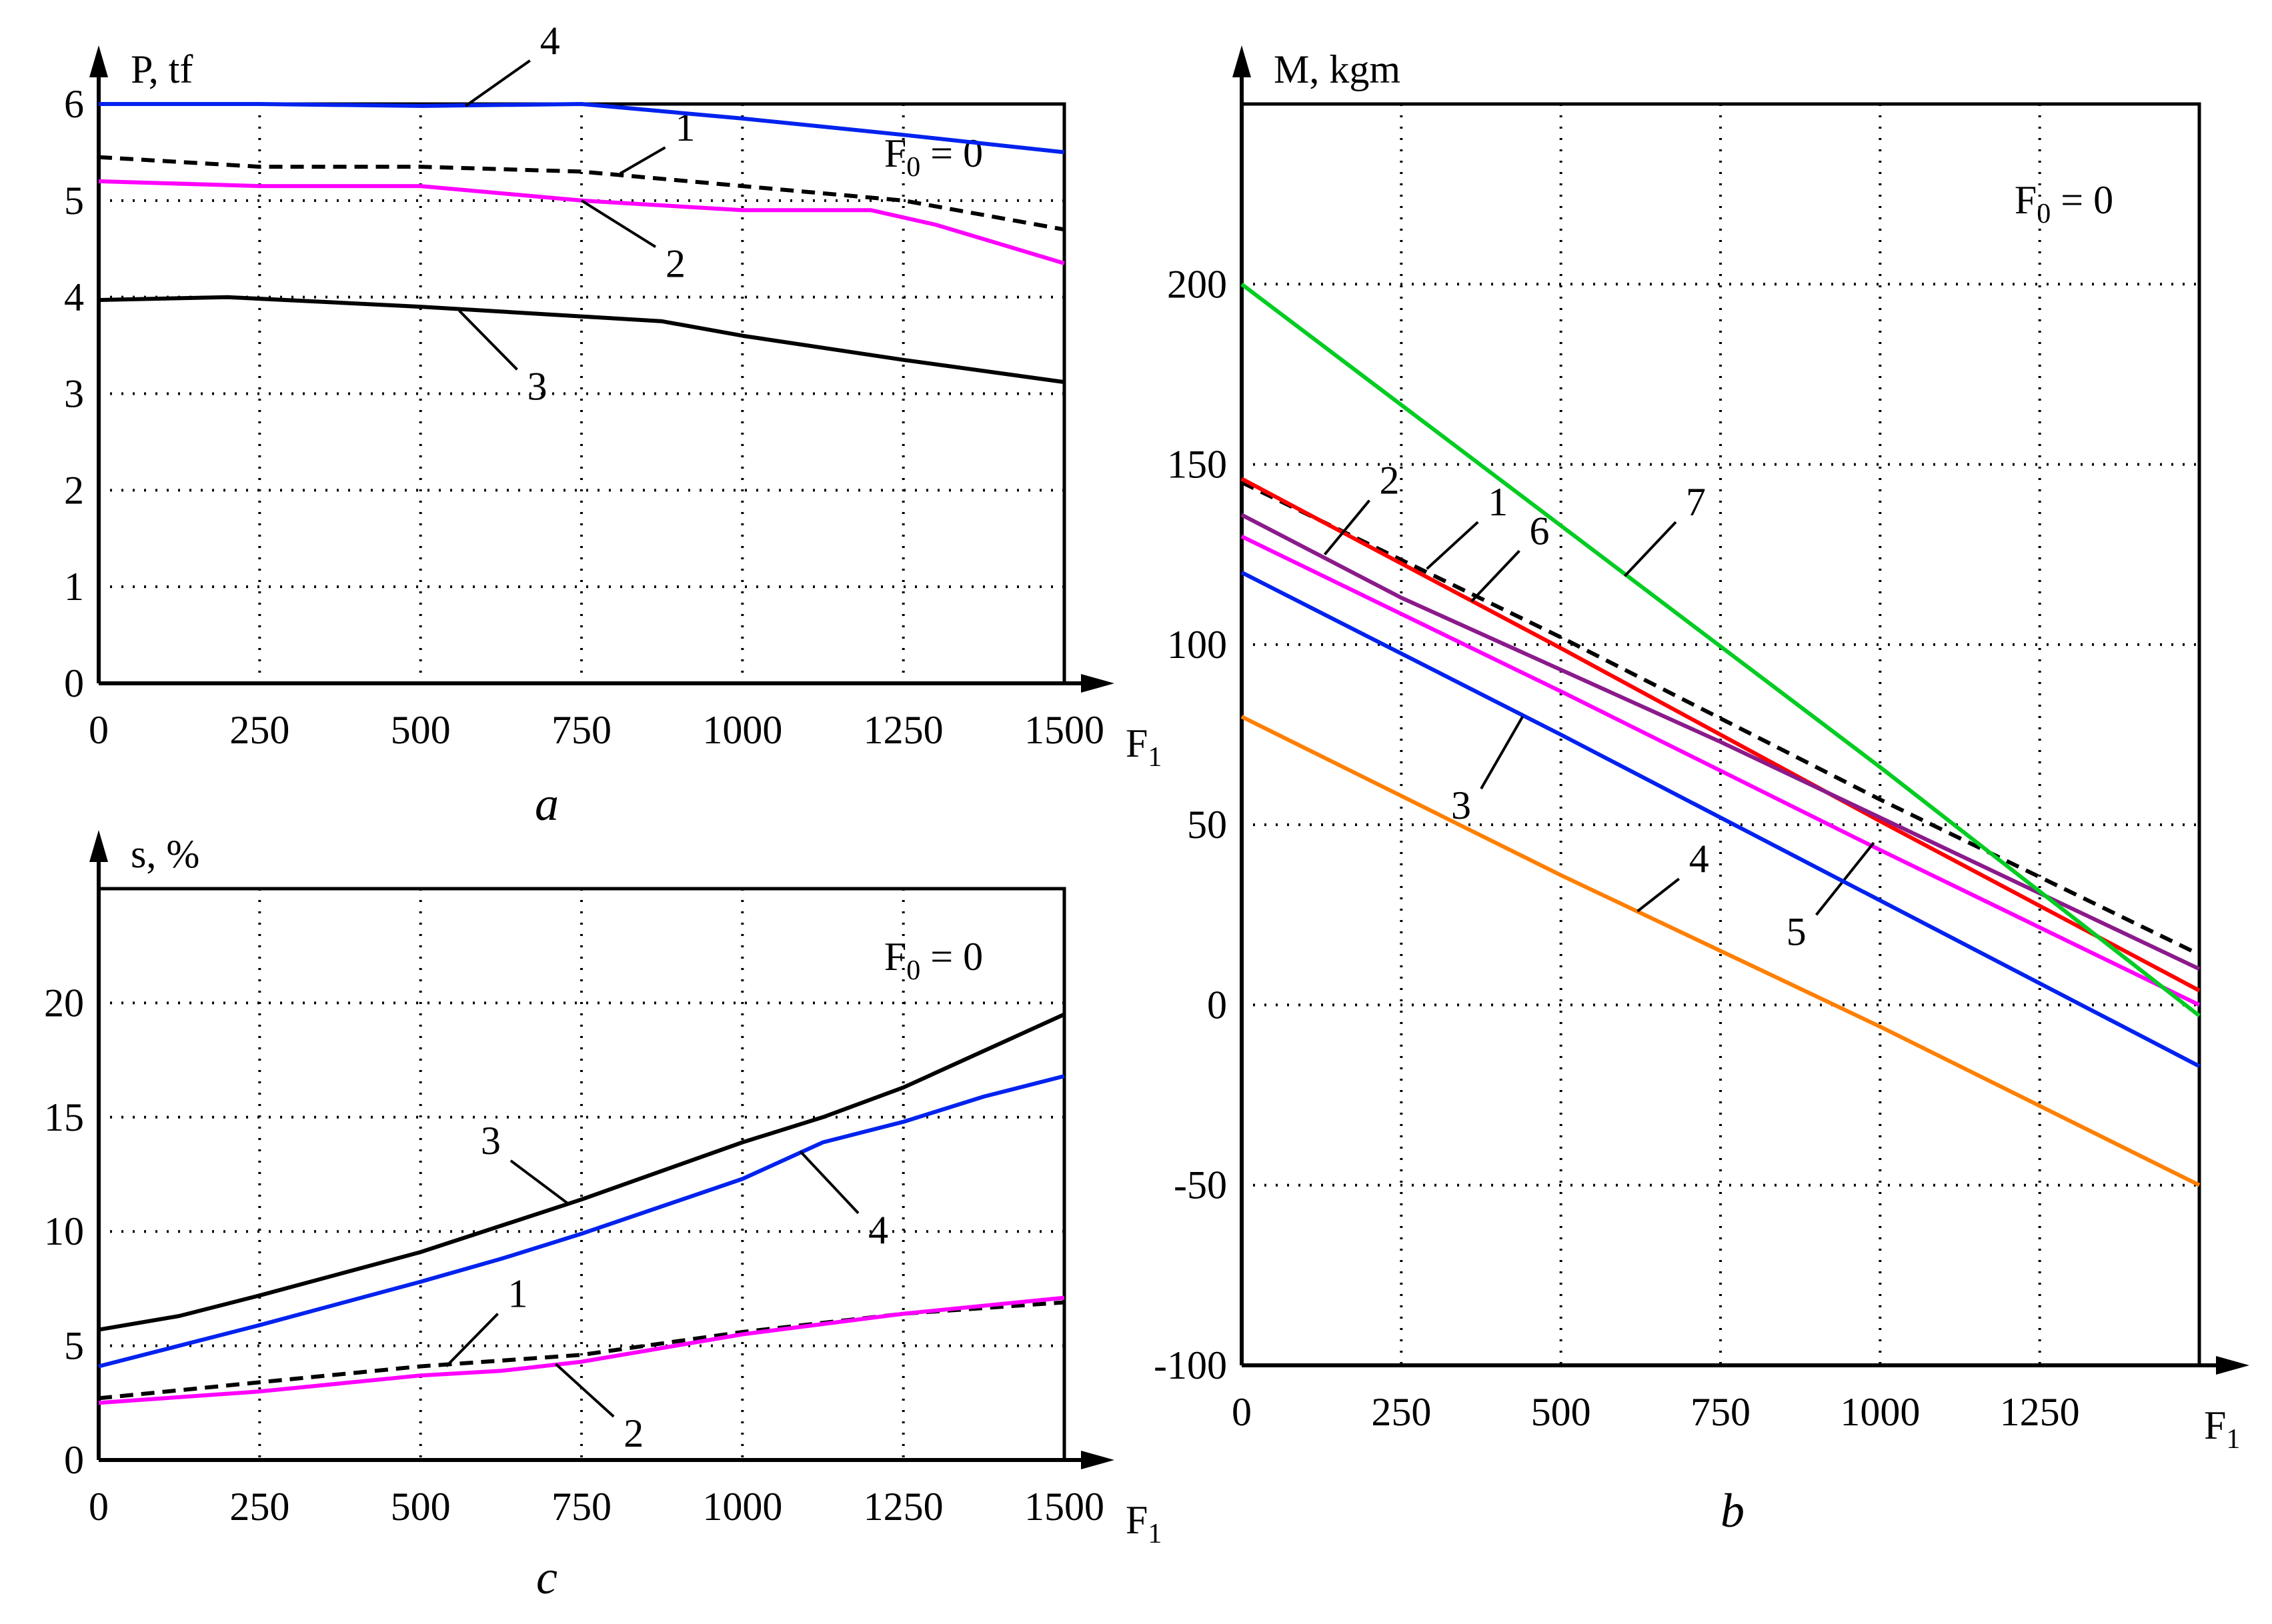 The height and width of the screenshot is (1624, 2272). What do you see at coordinates (1197, 284) in the screenshot?
I see `y-tick-label: 200` at bounding box center [1197, 284].